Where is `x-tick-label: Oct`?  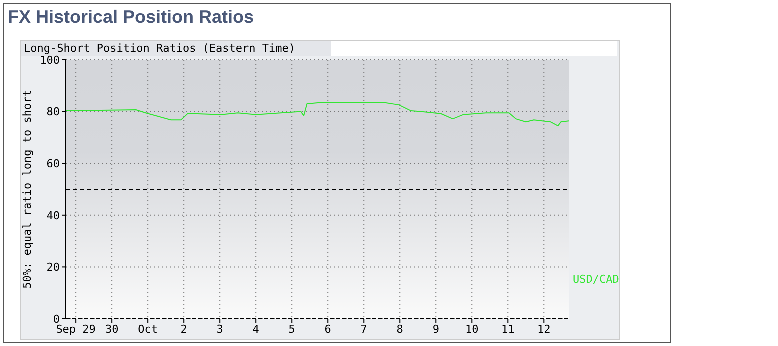 x-tick-label: Oct is located at coordinates (148, 329).